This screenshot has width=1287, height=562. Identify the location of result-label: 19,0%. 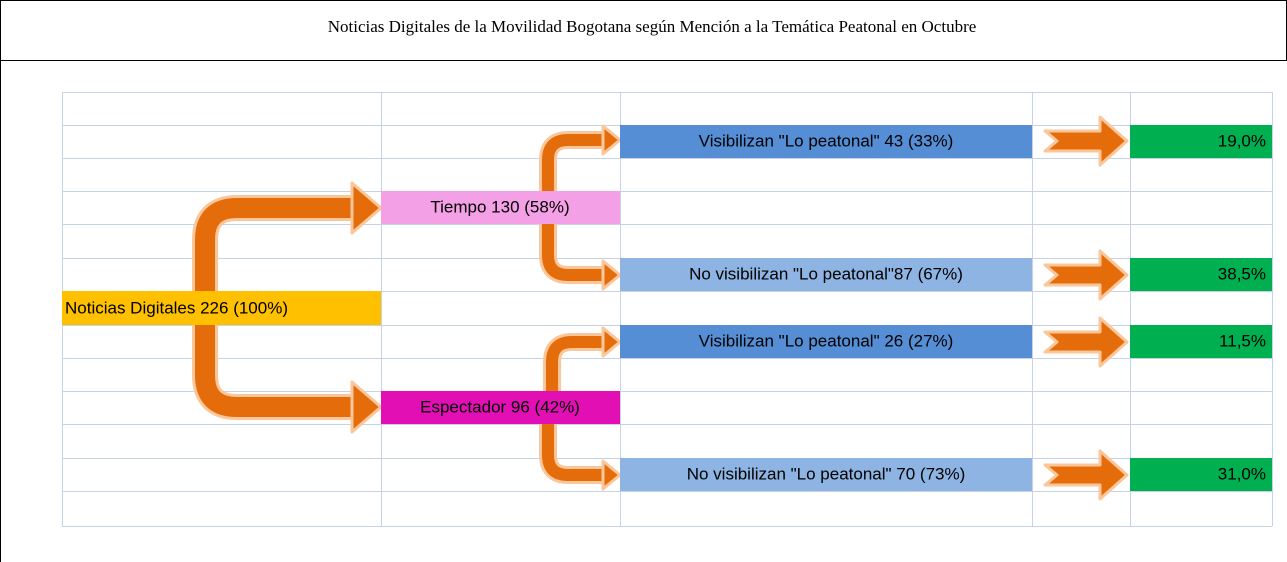
(1242, 140).